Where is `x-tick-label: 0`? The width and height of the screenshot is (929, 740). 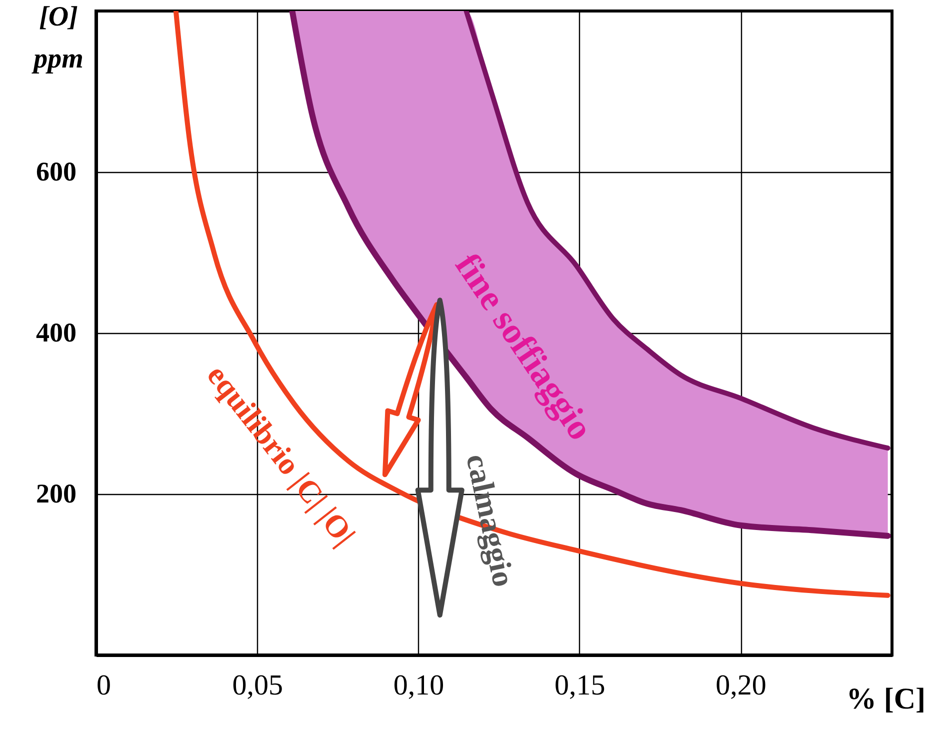
x-tick-label: 0 is located at coordinates (103, 686).